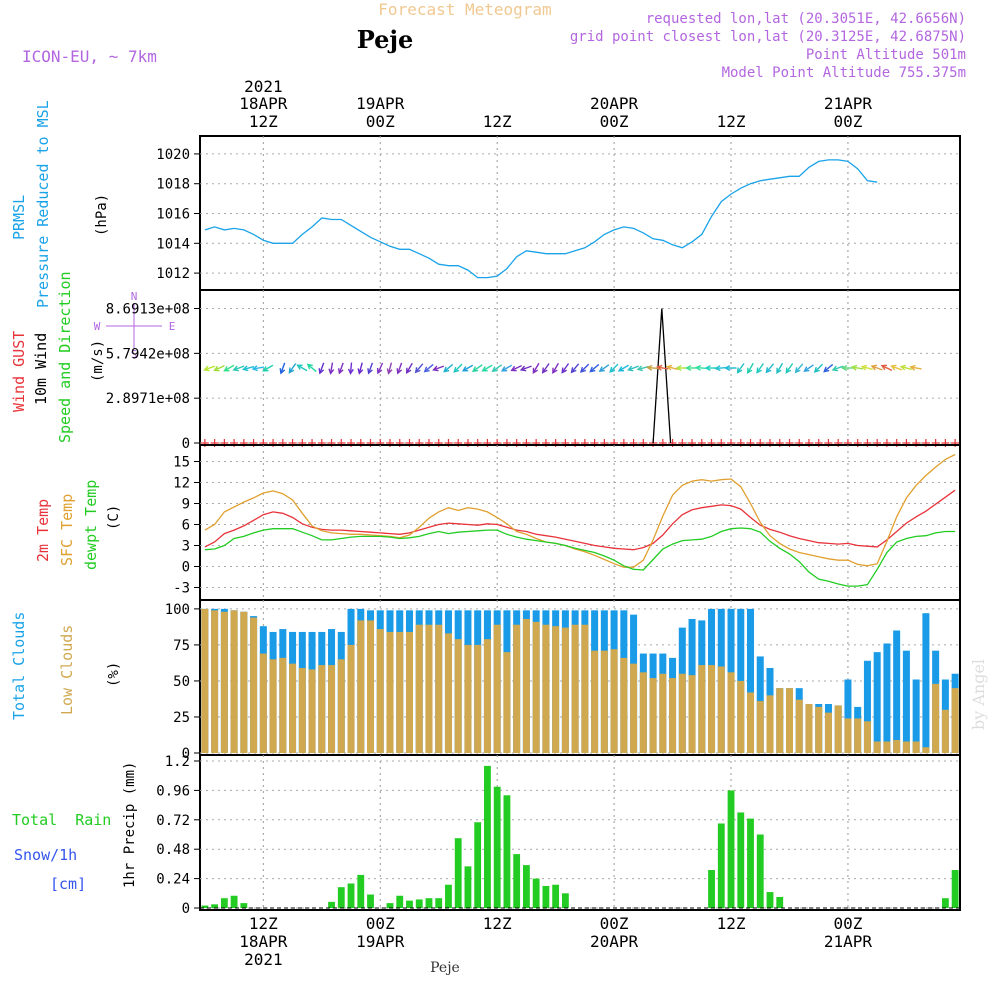  Describe the element at coordinates (614, 941) in the screenshot. I see `time-label-date: 20APR` at that location.